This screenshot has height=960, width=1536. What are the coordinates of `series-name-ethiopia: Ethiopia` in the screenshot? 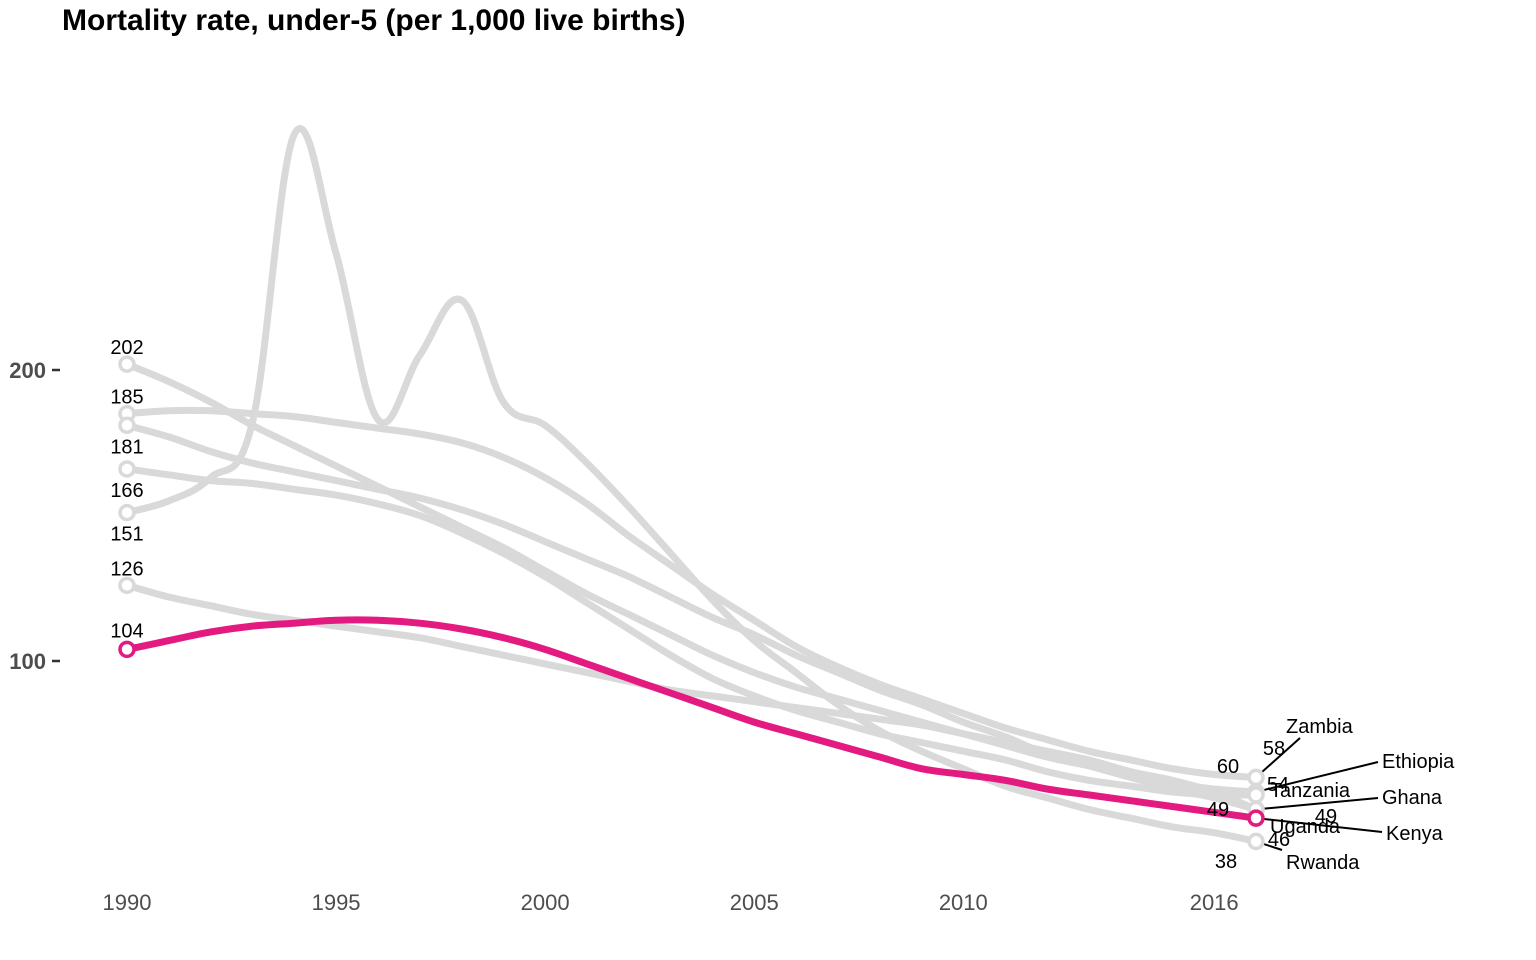 It's located at (1418, 762).